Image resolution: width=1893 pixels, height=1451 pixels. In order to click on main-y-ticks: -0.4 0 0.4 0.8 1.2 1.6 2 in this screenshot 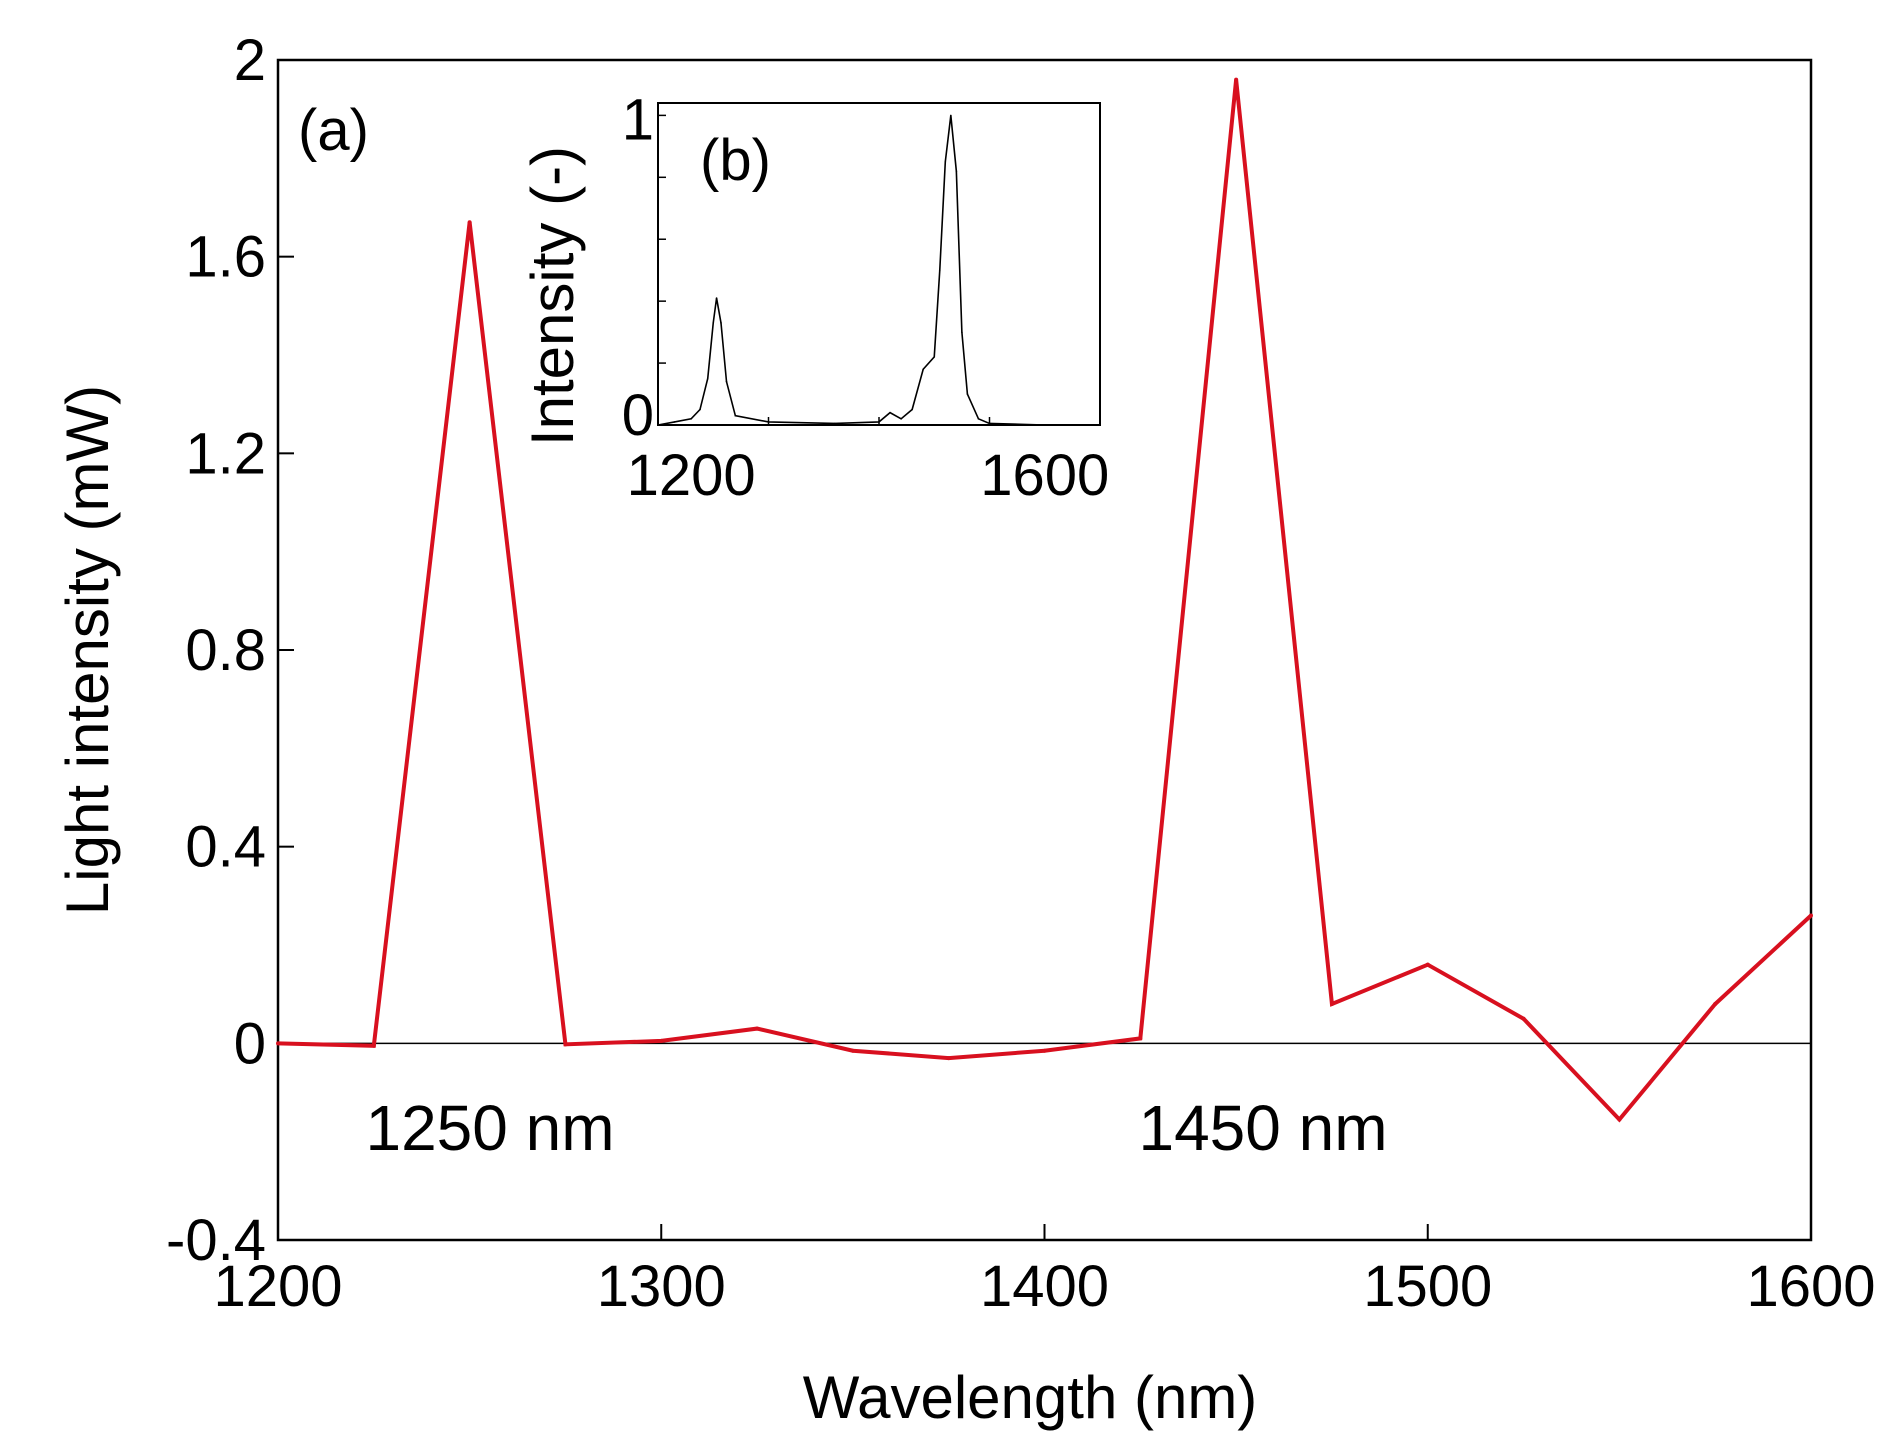, I will do `click(230, 650)`.